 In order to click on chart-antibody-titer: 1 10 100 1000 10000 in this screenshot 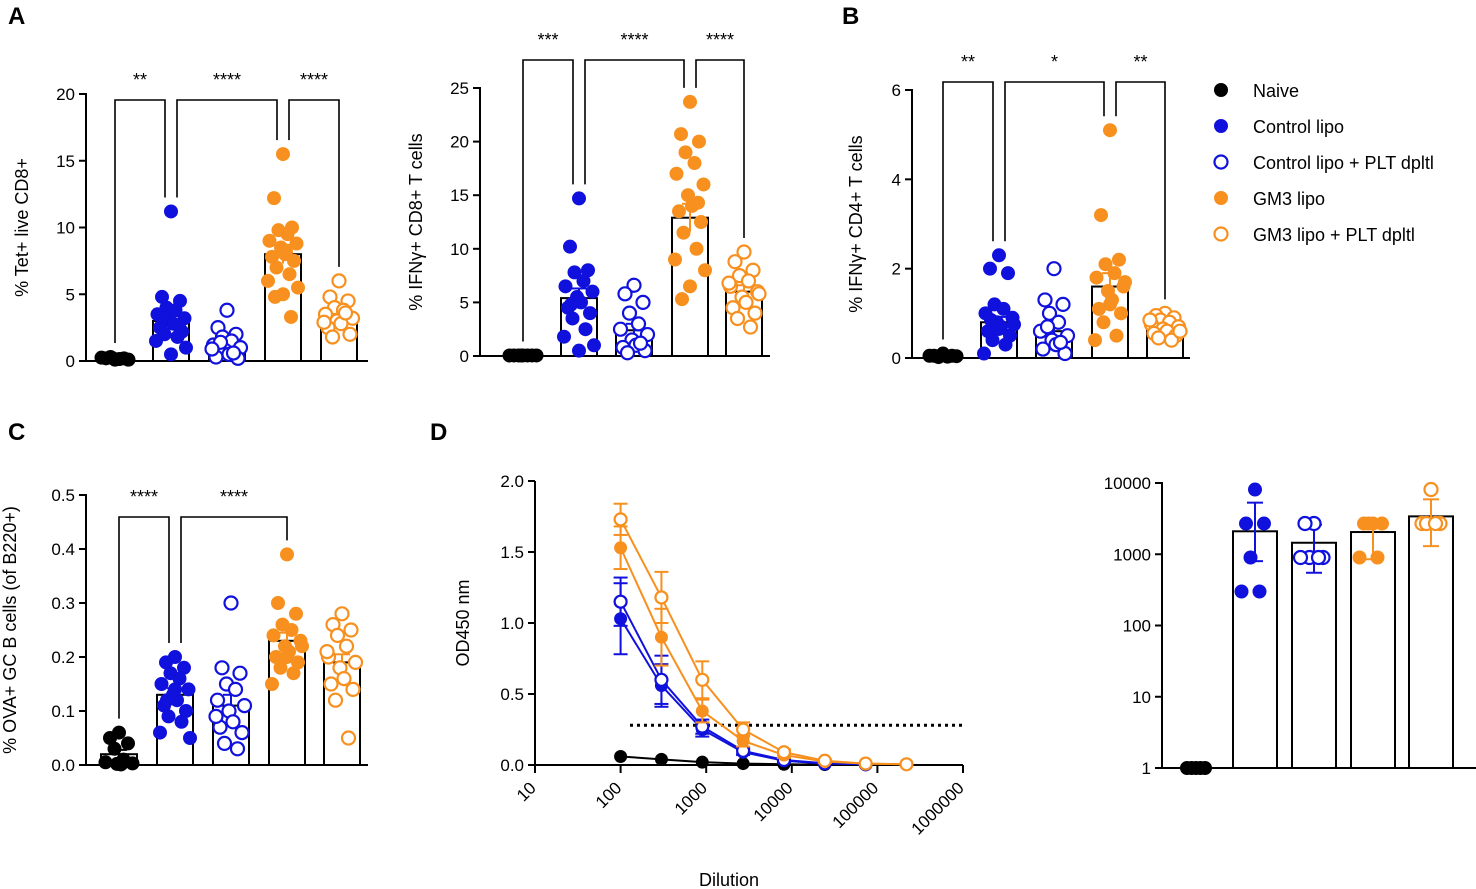, I will do `click(1290, 626)`.